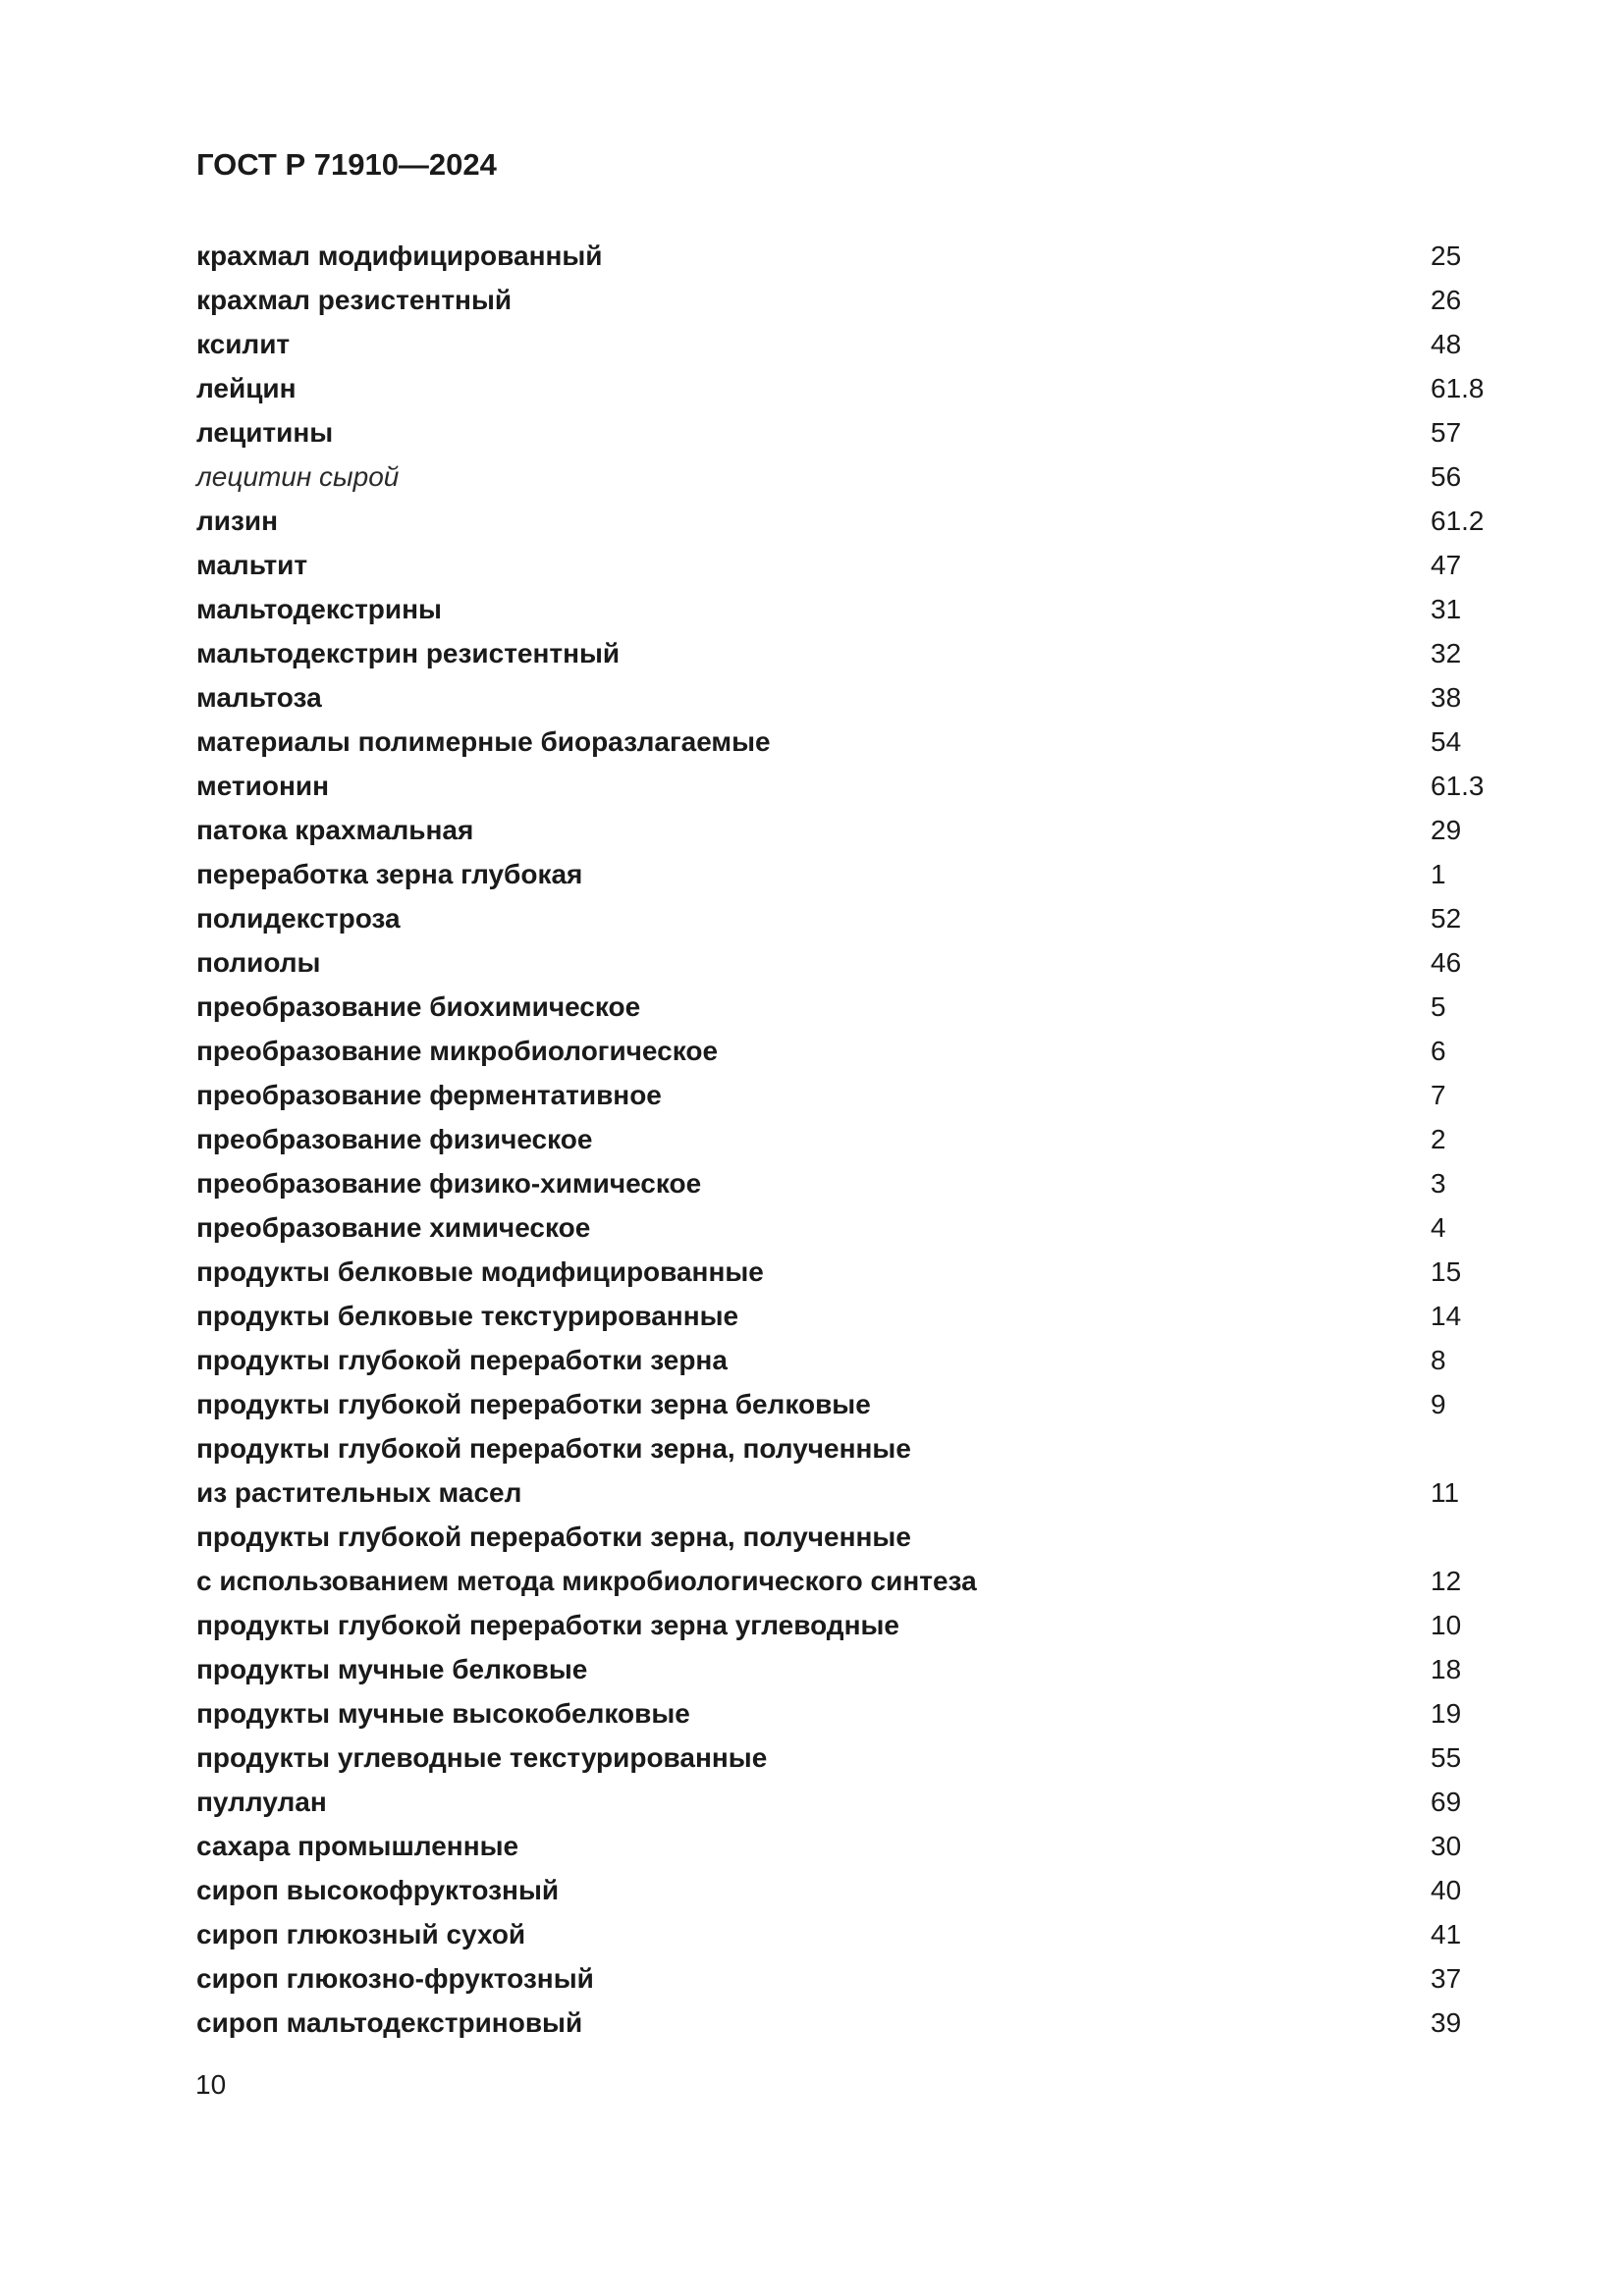 This screenshot has height=2296, width=1624. What do you see at coordinates (1438, 1403) in the screenshot?
I see `index-ref-number: 9` at bounding box center [1438, 1403].